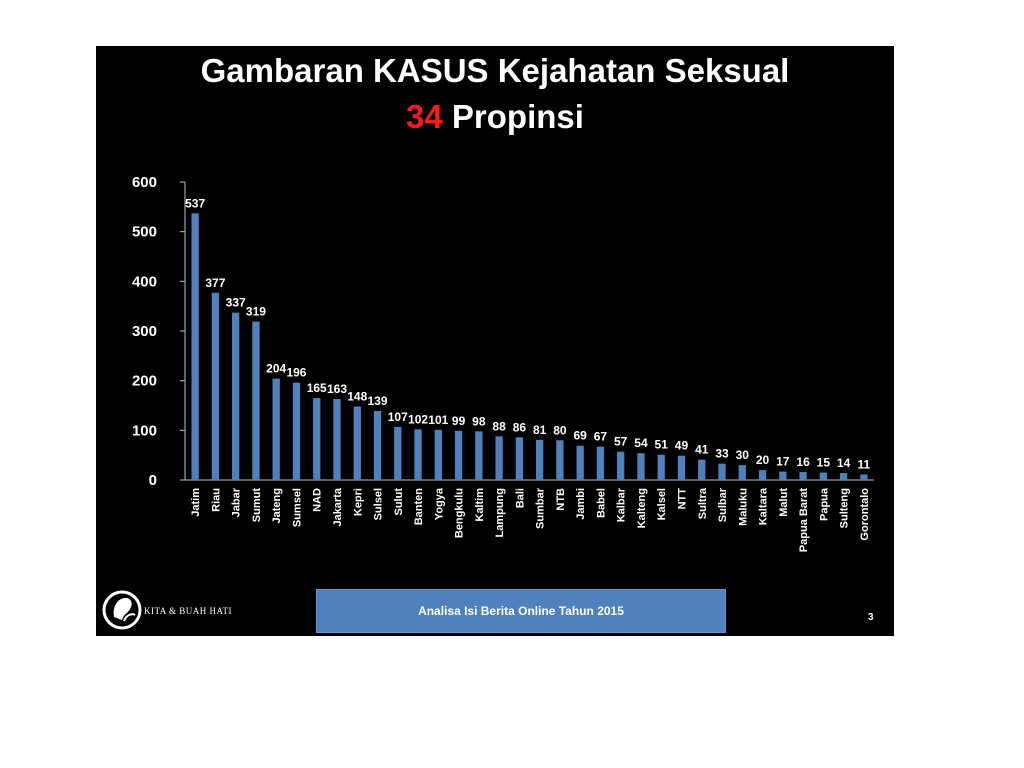  Describe the element at coordinates (702, 450) in the screenshot. I see `data-label: 41` at that location.